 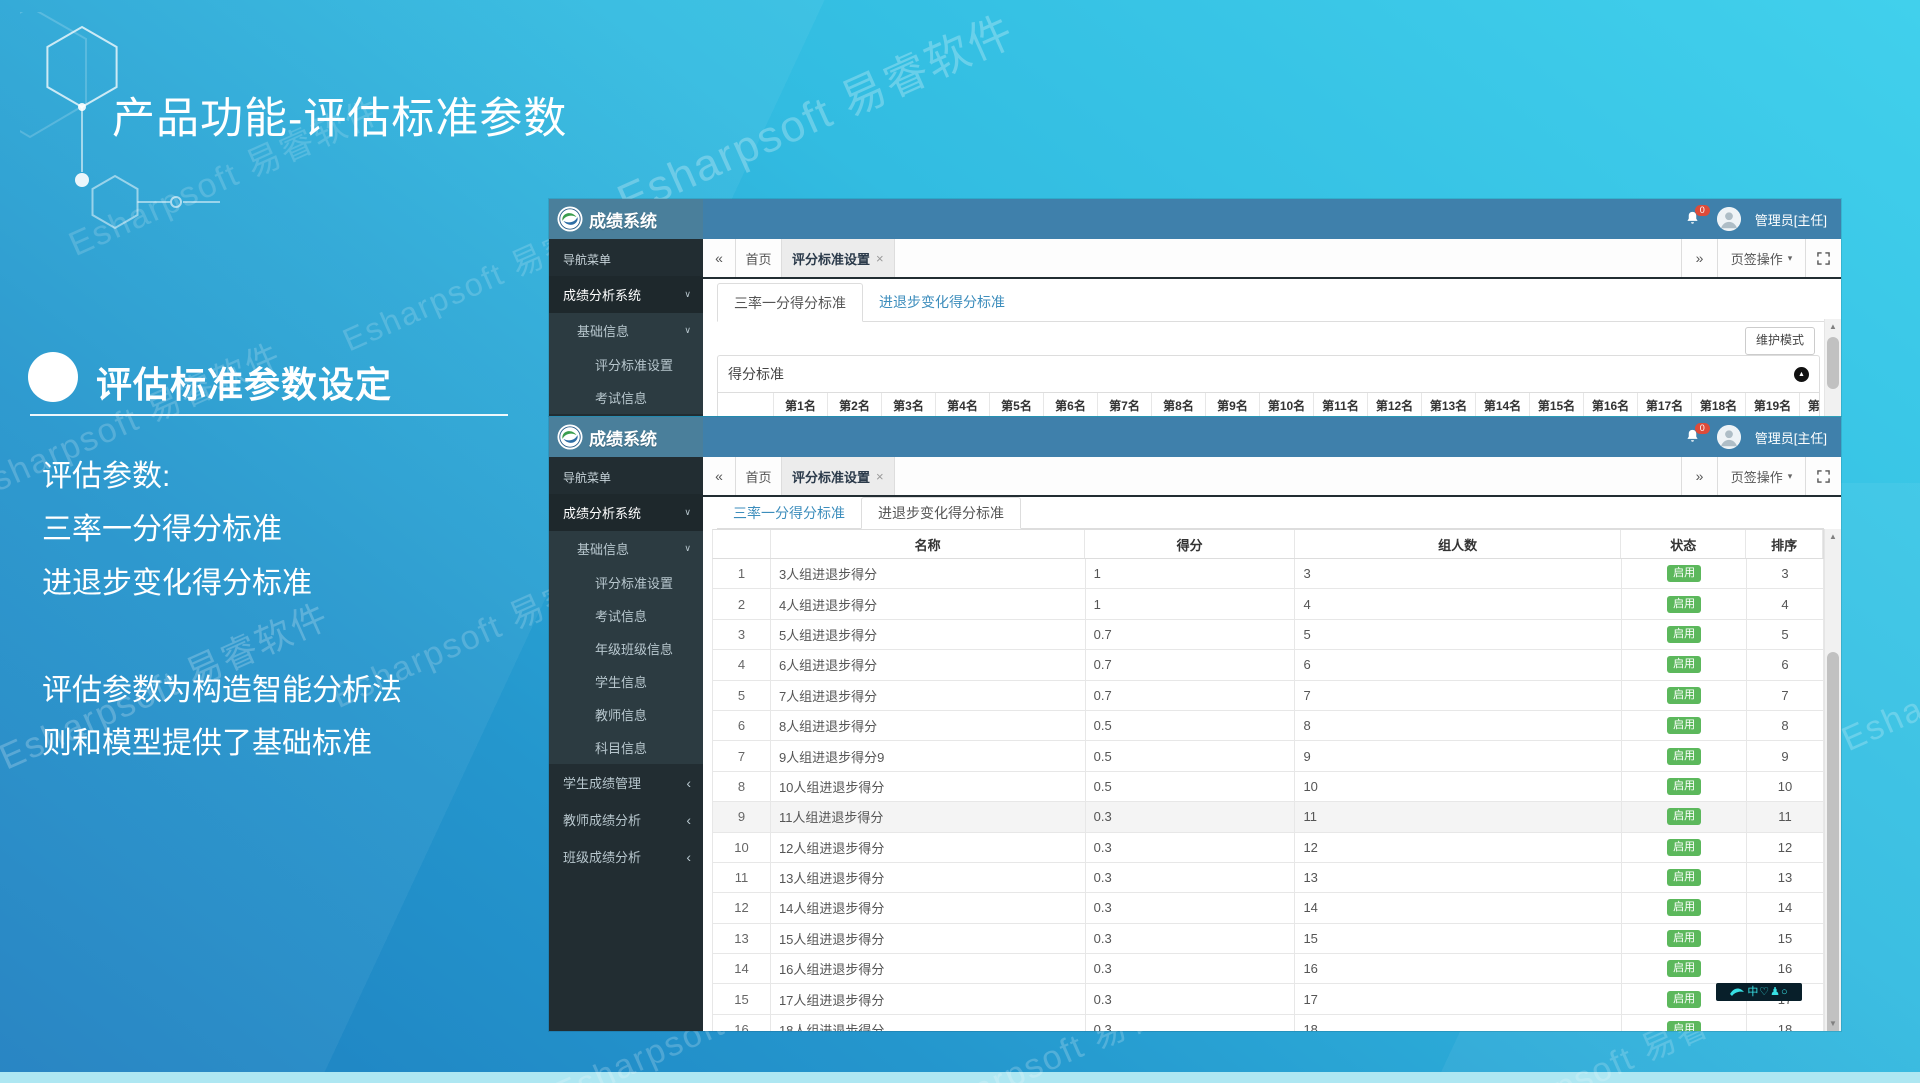 What do you see at coordinates (1459, 908) in the screenshot?
I see `row-members: 14` at bounding box center [1459, 908].